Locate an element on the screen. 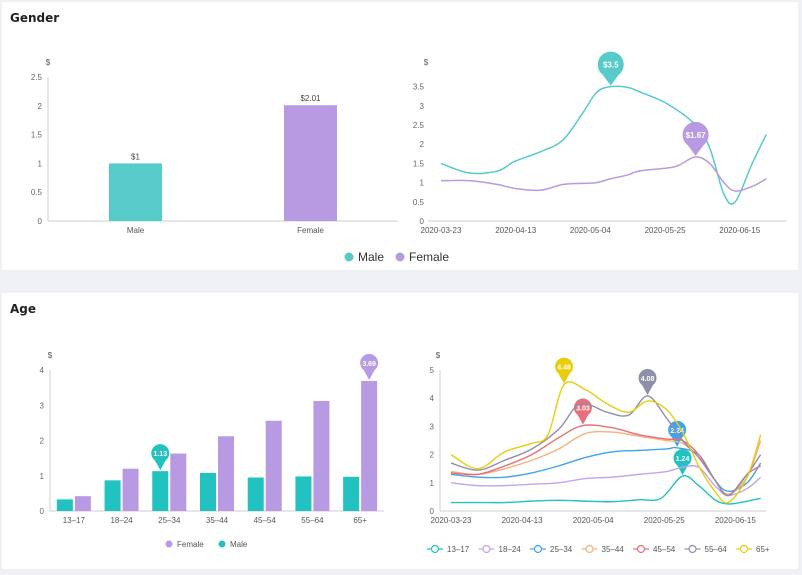 The image size is (802, 575). gender-line-ytick-label: 3 is located at coordinates (422, 106).